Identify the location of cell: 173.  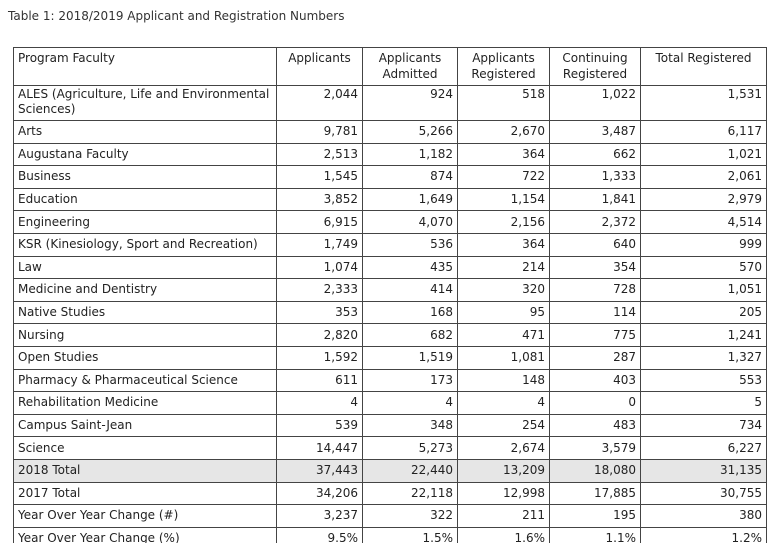
(410, 380).